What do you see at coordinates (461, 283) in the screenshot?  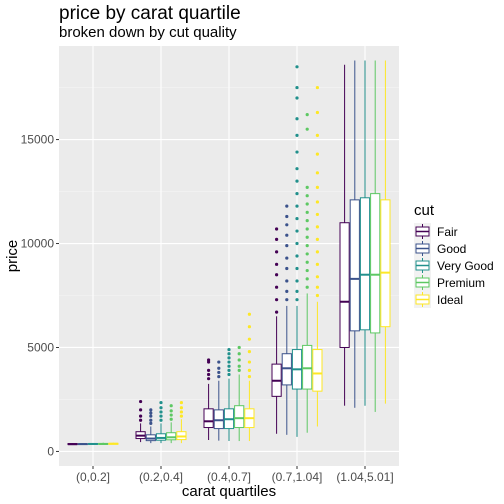 I see `legend-label: Premium` at bounding box center [461, 283].